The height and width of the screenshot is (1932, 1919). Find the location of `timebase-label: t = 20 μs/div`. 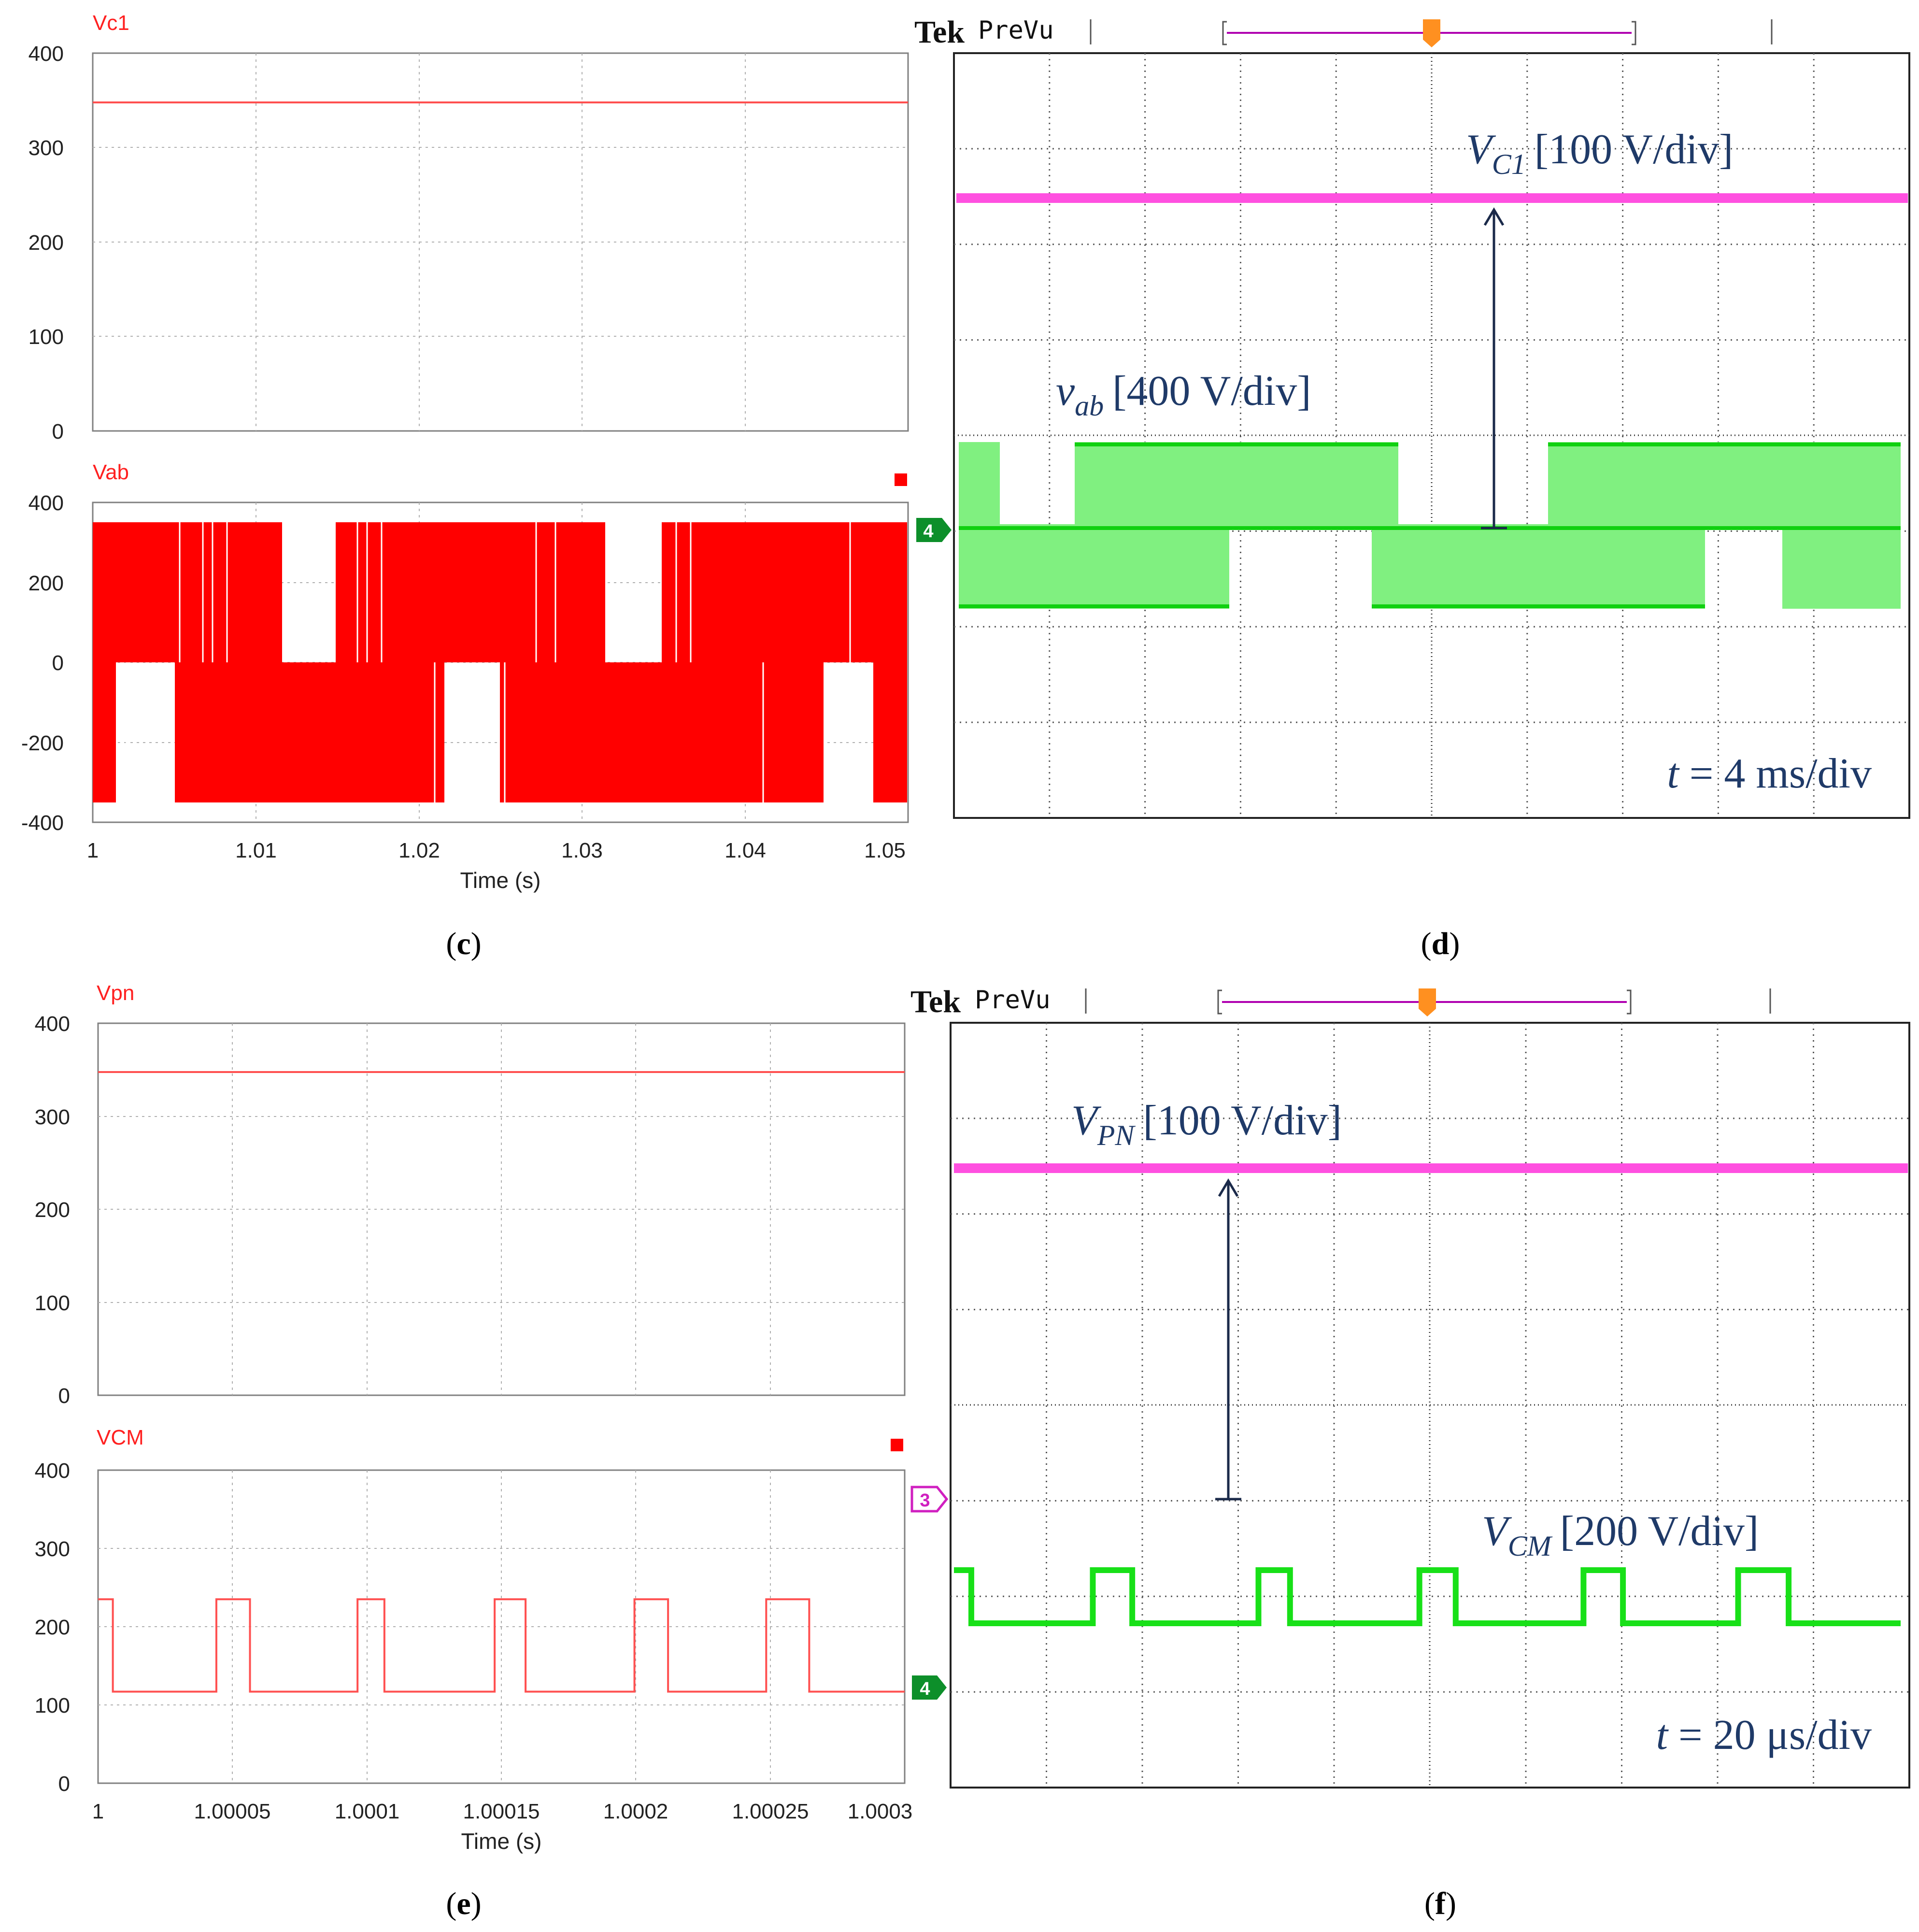

timebase-label: t = 20 μs/div is located at coordinates (1764, 1736).